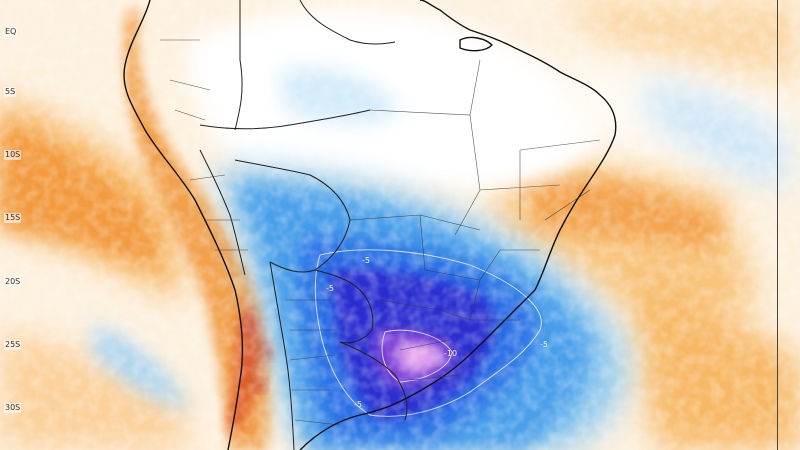 The height and width of the screenshot is (450, 800). What do you see at coordinates (451, 353) in the screenshot?
I see `contour-label-minus10: -10` at bounding box center [451, 353].